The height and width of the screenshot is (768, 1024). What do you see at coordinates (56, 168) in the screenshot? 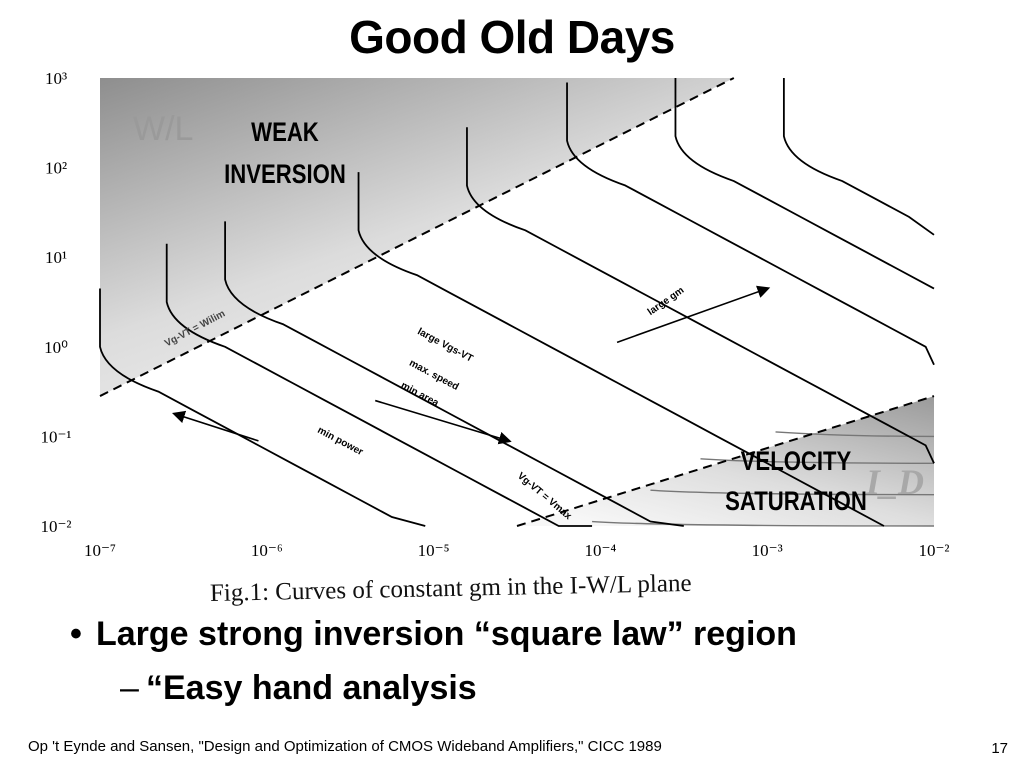
I see `y-tick-label: 10²` at bounding box center [56, 168].